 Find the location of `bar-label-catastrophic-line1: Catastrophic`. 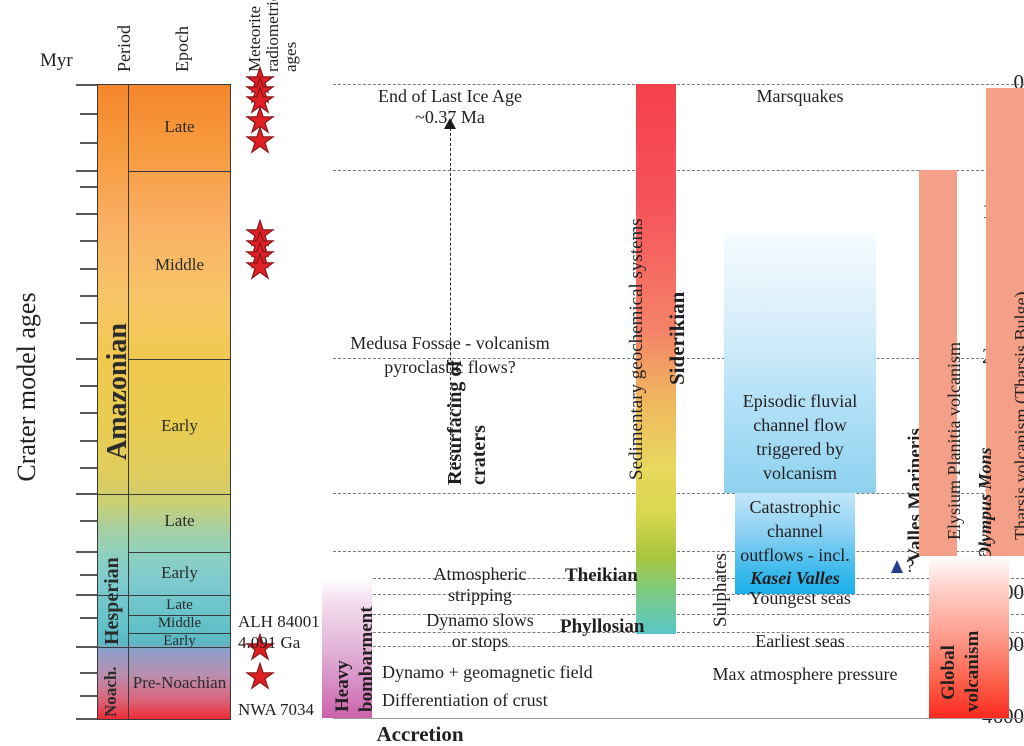

bar-label-catastrophic-line1: Catastrophic is located at coordinates (795, 507).